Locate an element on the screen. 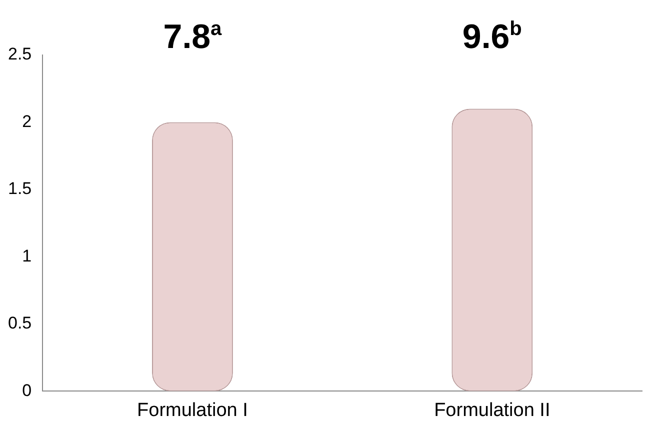 The width and height of the screenshot is (672, 435). y-tick-label: 2 is located at coordinates (27, 121).